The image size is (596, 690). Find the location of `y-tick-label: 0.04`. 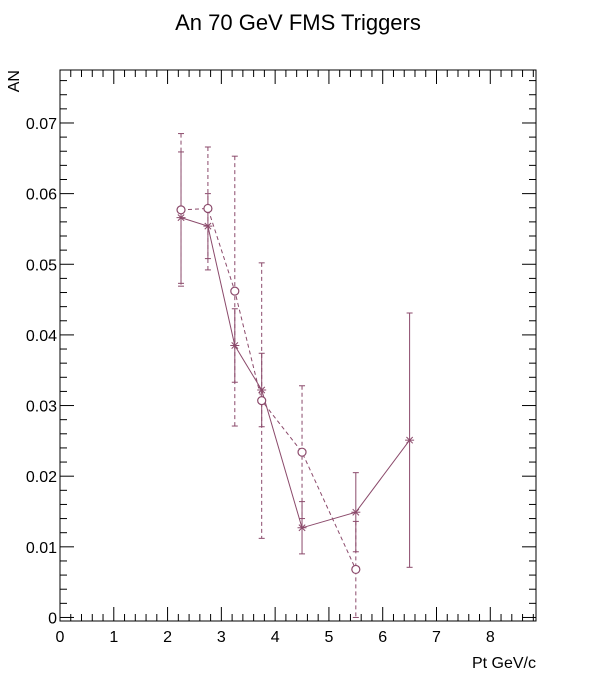

y-tick-label: 0.04 is located at coordinates (41, 336).